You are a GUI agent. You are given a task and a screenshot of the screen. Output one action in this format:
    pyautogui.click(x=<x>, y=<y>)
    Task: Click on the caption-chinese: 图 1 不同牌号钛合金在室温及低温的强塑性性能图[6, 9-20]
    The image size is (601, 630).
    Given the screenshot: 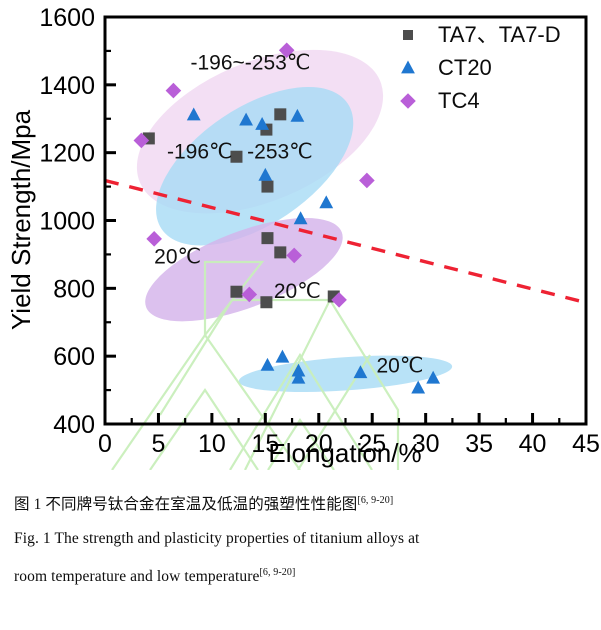 What is the action you would take?
    pyautogui.click(x=304, y=503)
    